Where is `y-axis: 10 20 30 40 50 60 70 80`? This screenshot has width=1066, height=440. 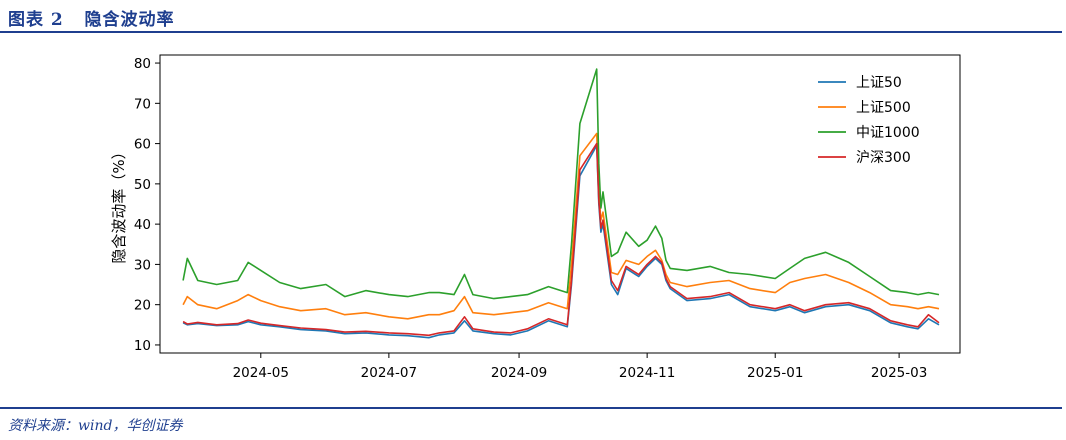
y-axis: 10 20 30 40 50 60 70 80 is located at coordinates (147, 205).